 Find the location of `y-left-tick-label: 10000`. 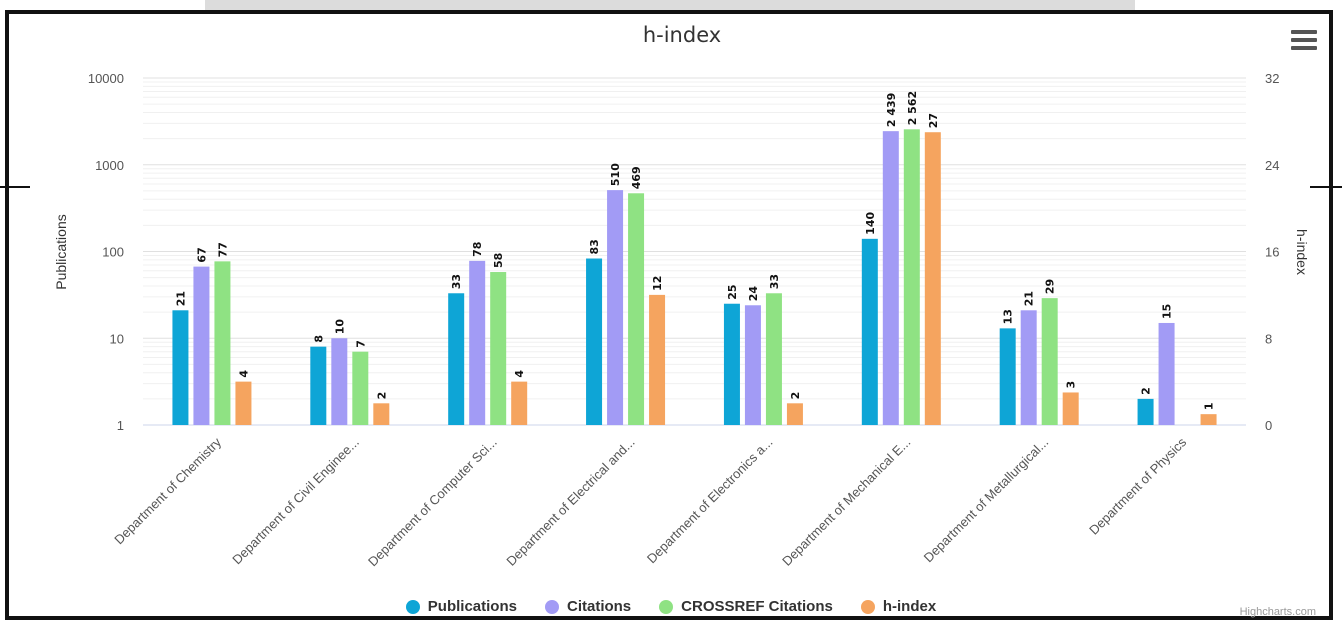

y-left-tick-label: 10000 is located at coordinates (106, 78).